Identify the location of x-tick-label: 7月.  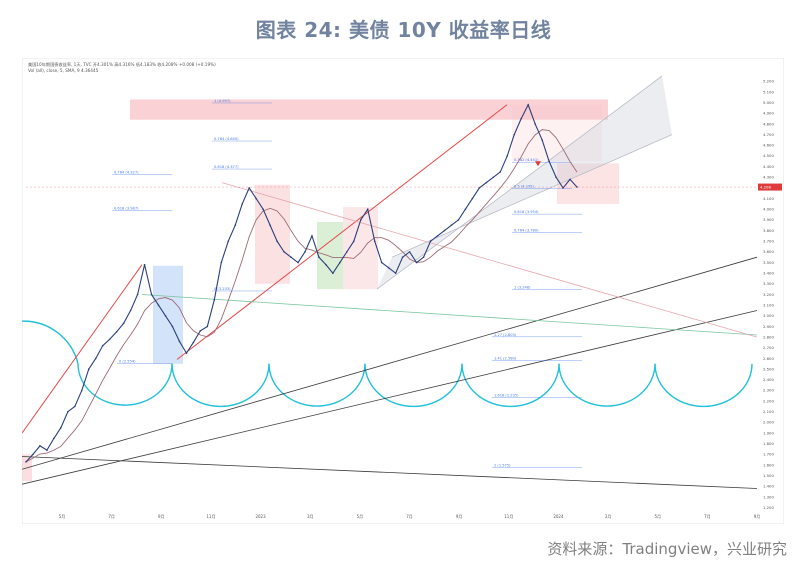
(409, 516).